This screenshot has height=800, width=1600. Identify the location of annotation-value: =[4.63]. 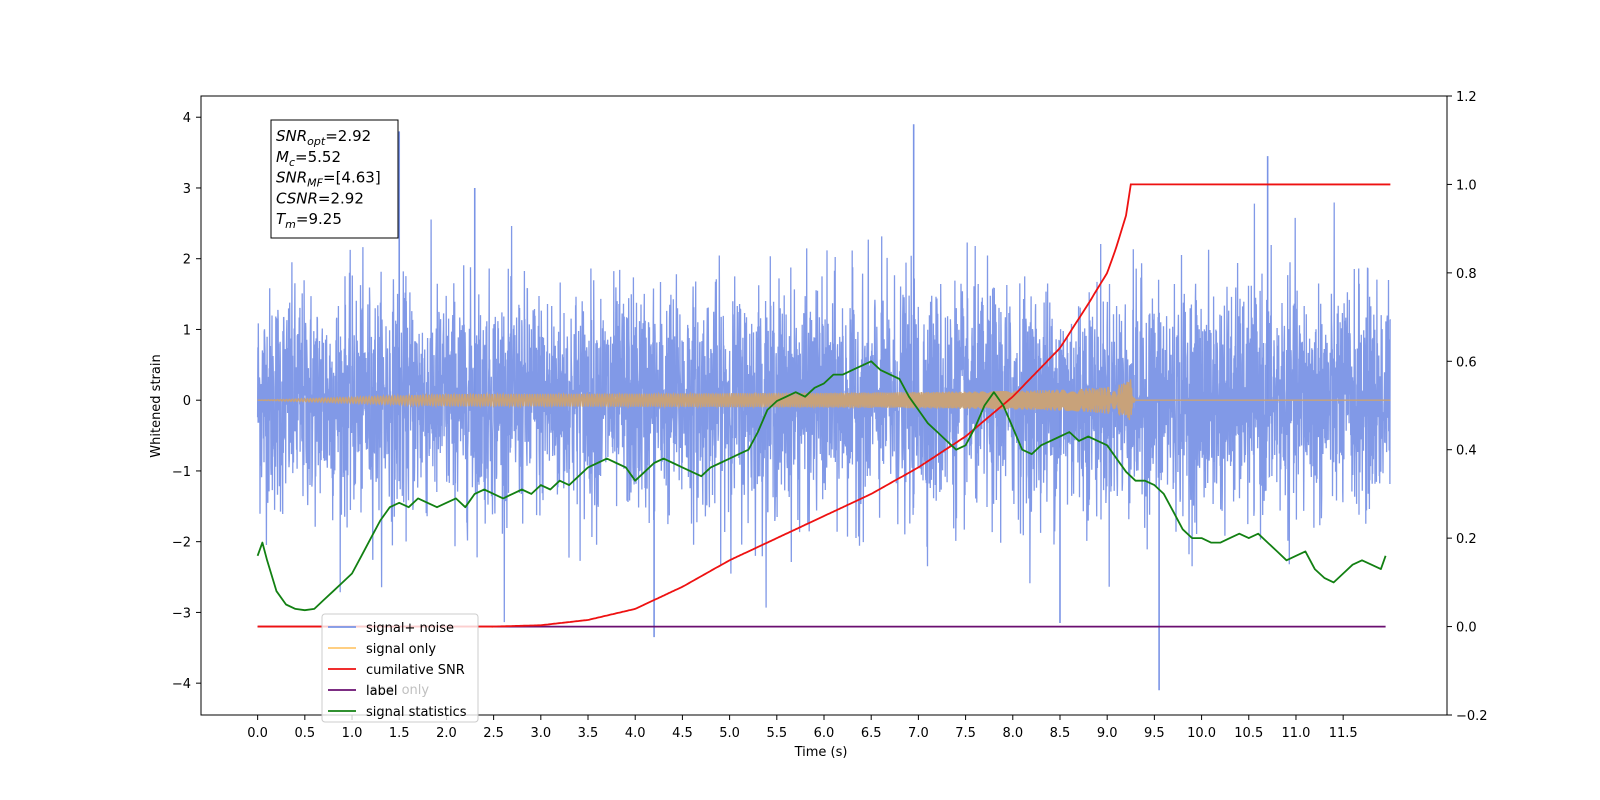
(352, 178).